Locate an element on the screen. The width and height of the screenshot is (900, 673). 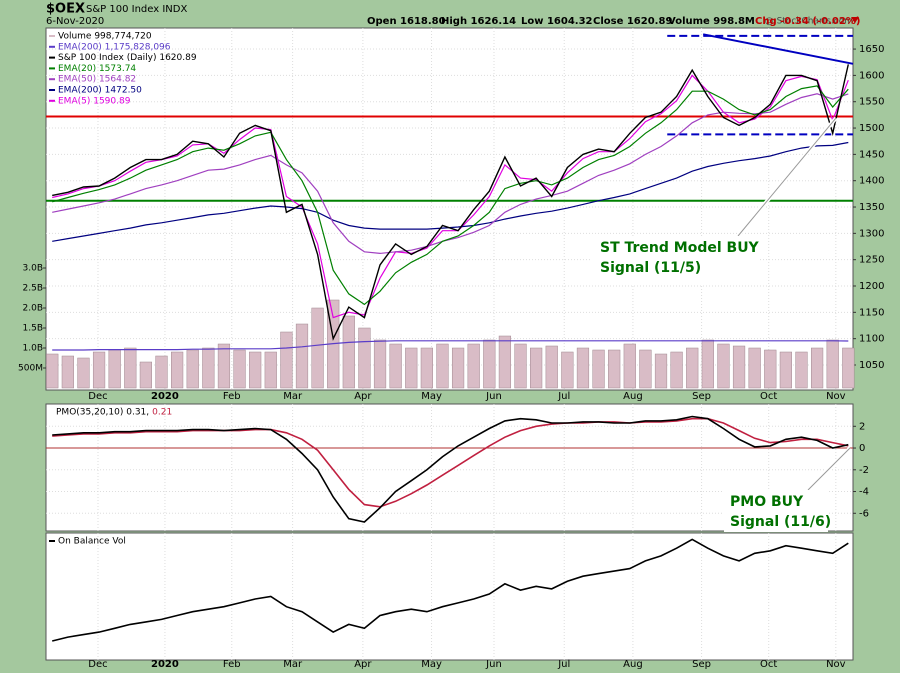
y-tick-label: 0 is located at coordinates (862, 448).